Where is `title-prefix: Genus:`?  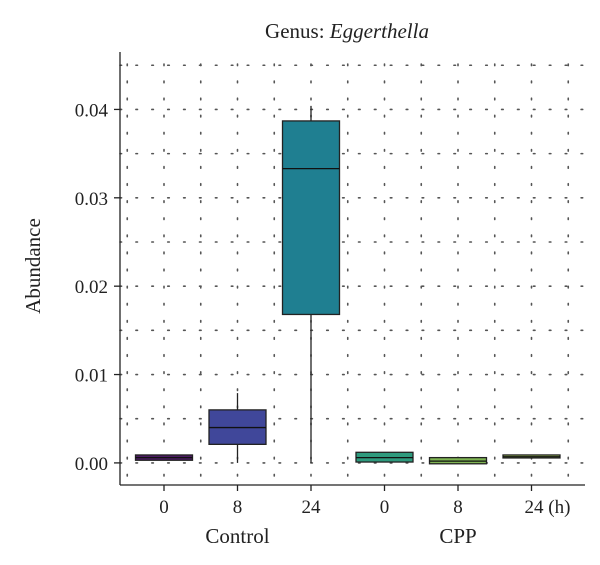
title-prefix: Genus: is located at coordinates (297, 31).